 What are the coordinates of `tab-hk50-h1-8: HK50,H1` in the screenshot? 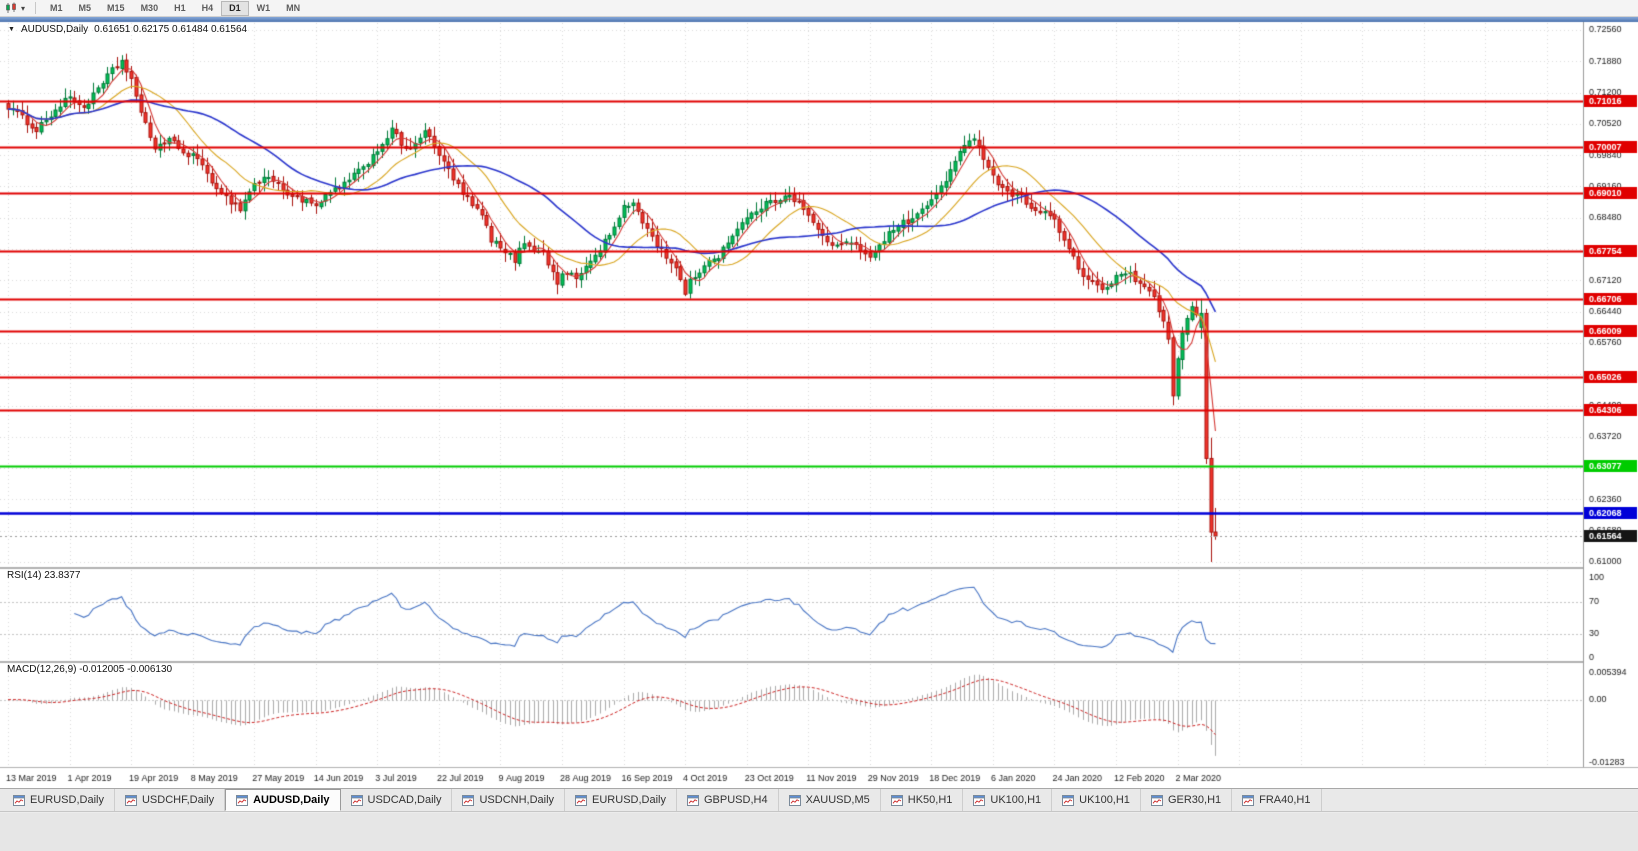 It's located at (922, 800).